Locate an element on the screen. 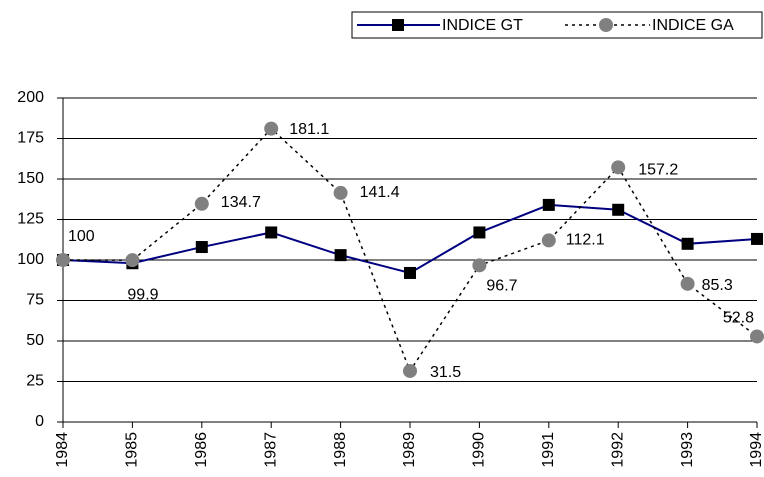 This screenshot has width=764, height=477. x-tick-label: 1986 is located at coordinates (201, 450).